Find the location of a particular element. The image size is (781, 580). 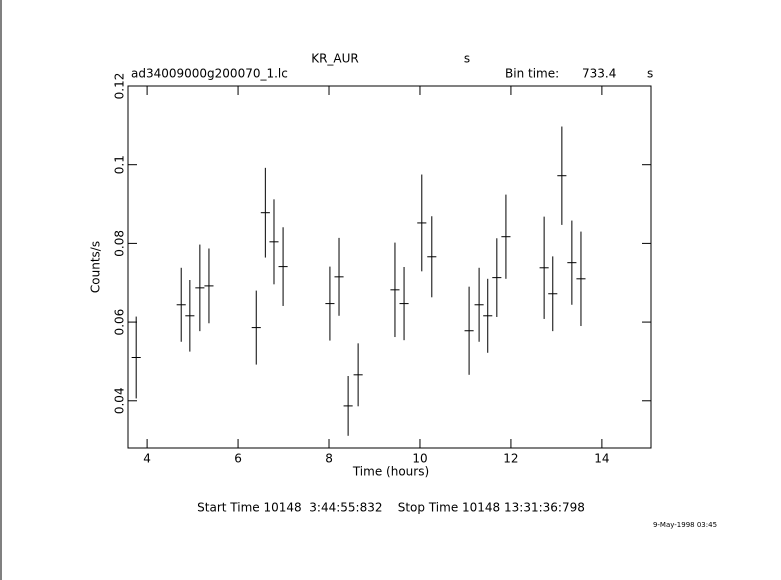

bin-time-unit: s is located at coordinates (650, 74).